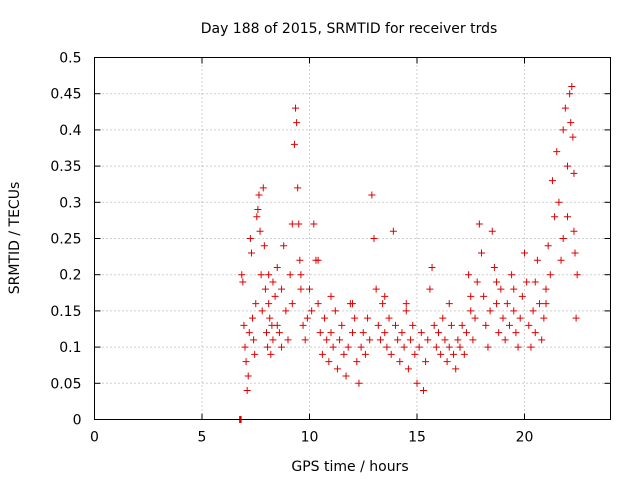 The width and height of the screenshot is (640, 480). I want to click on y-tick-label: 0.1, so click(70, 348).